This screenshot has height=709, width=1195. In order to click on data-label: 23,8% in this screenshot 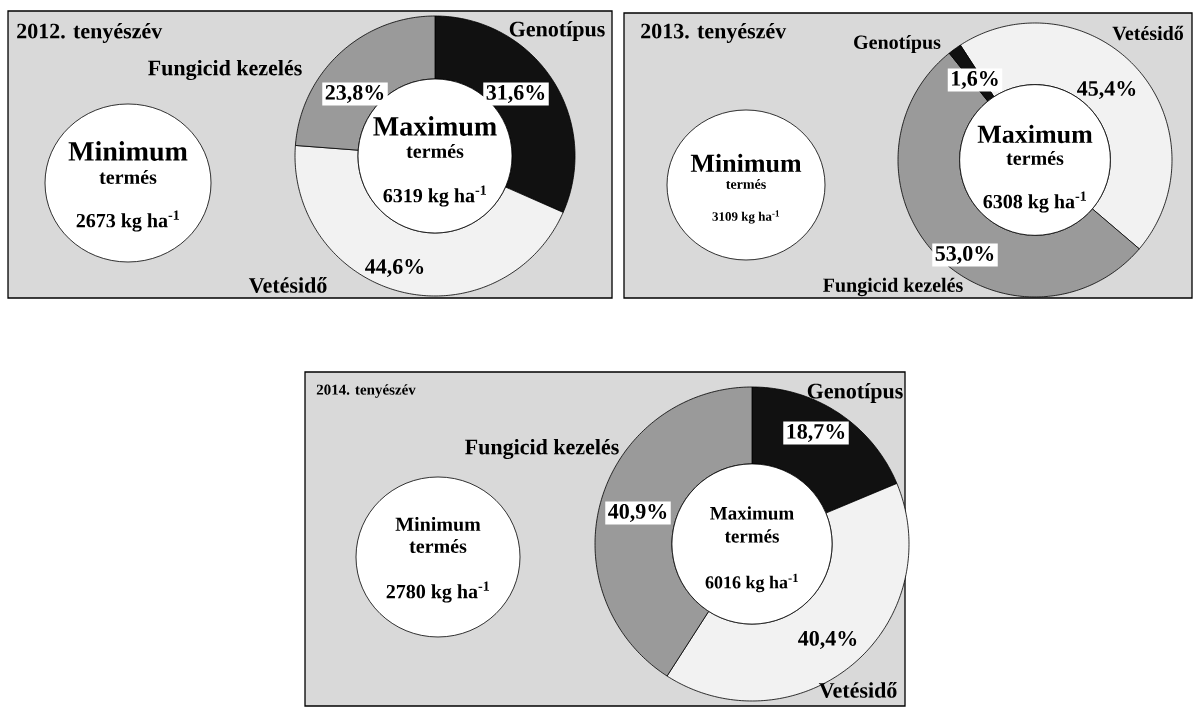, I will do `click(354, 94)`.